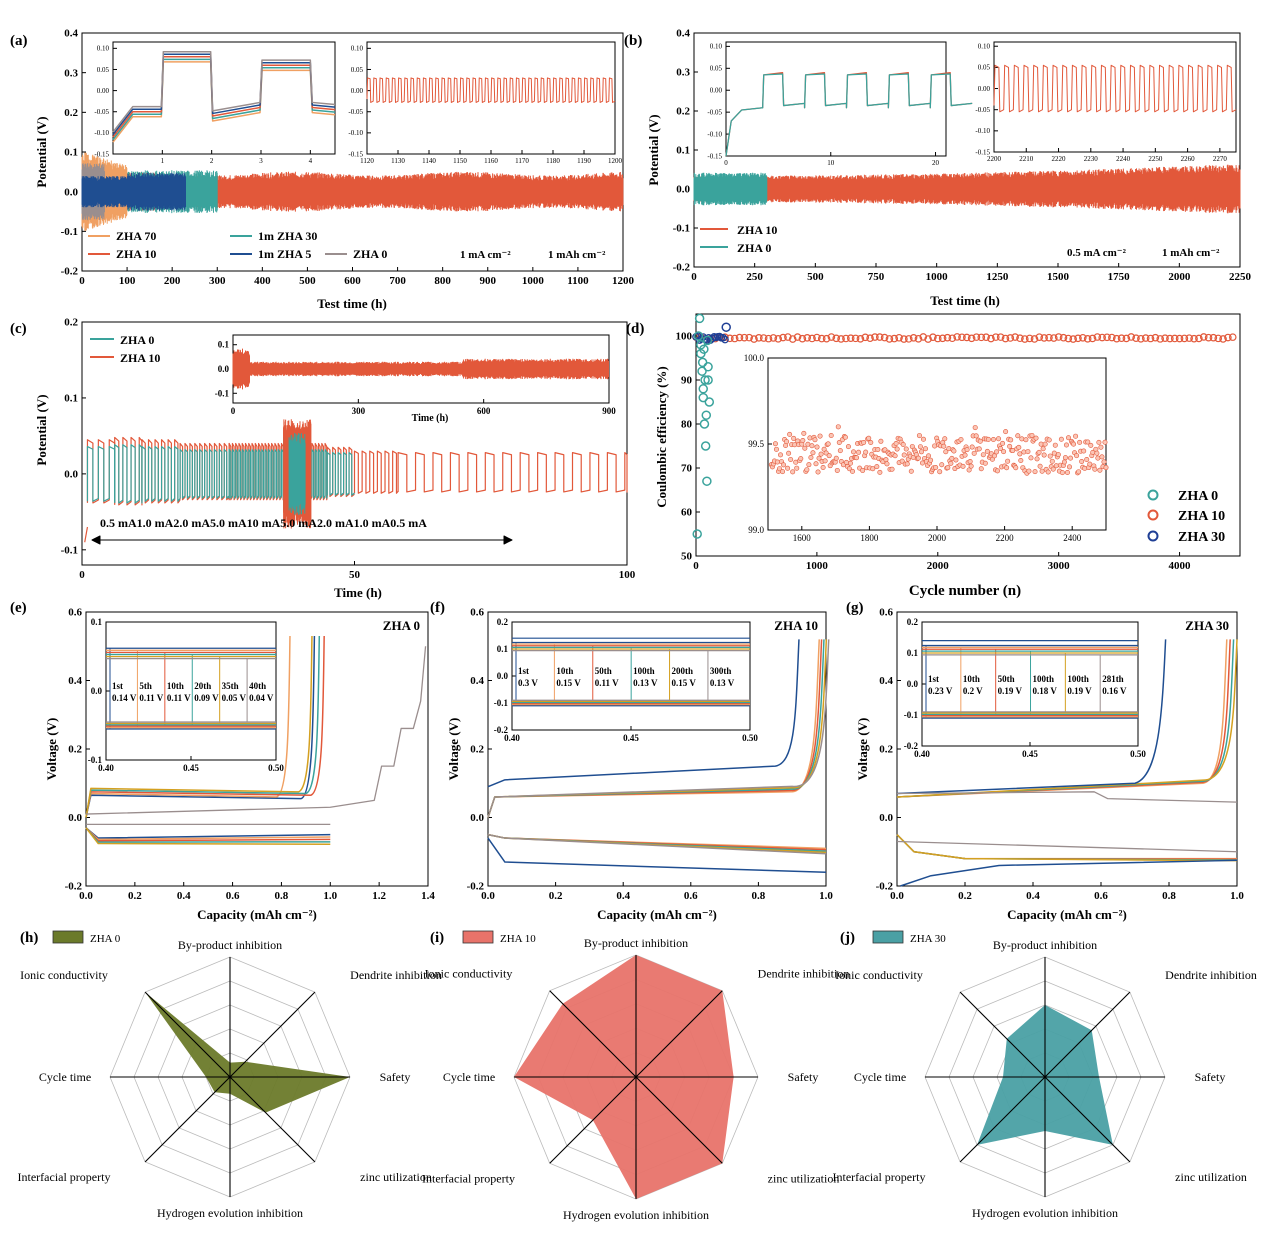  I want to click on x-tick-label: 900, so click(609, 411).